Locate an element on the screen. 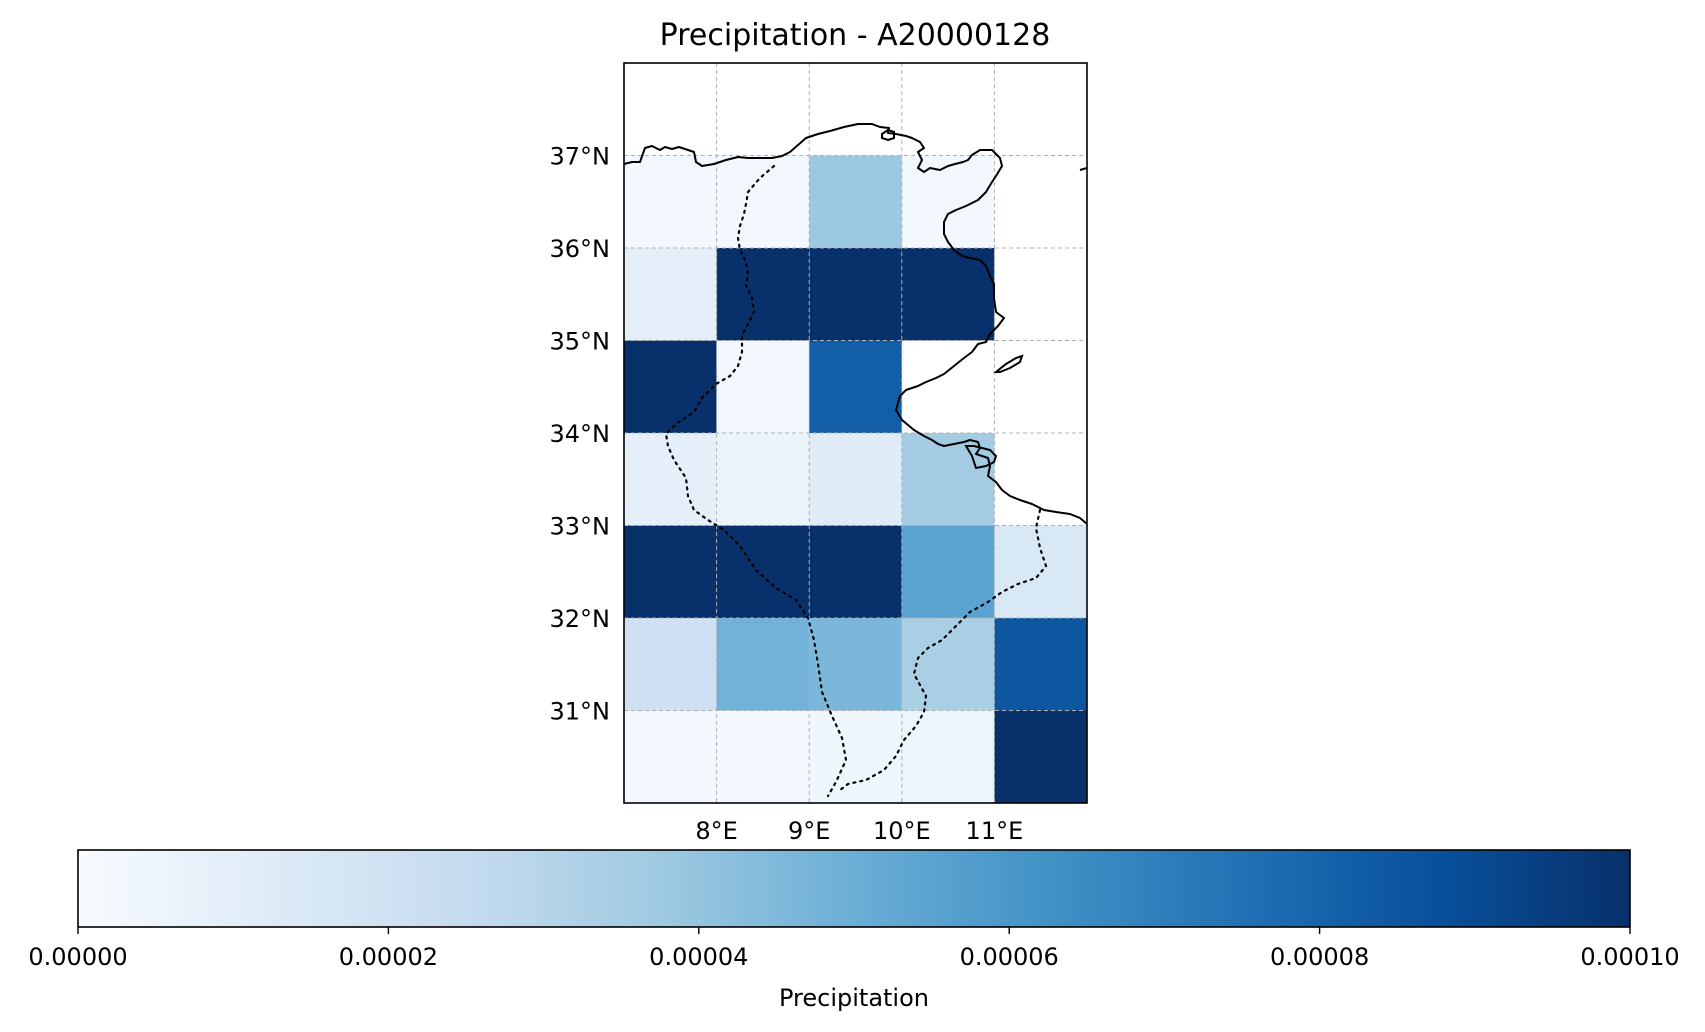  x-tick-label: 10°E is located at coordinates (902, 831).